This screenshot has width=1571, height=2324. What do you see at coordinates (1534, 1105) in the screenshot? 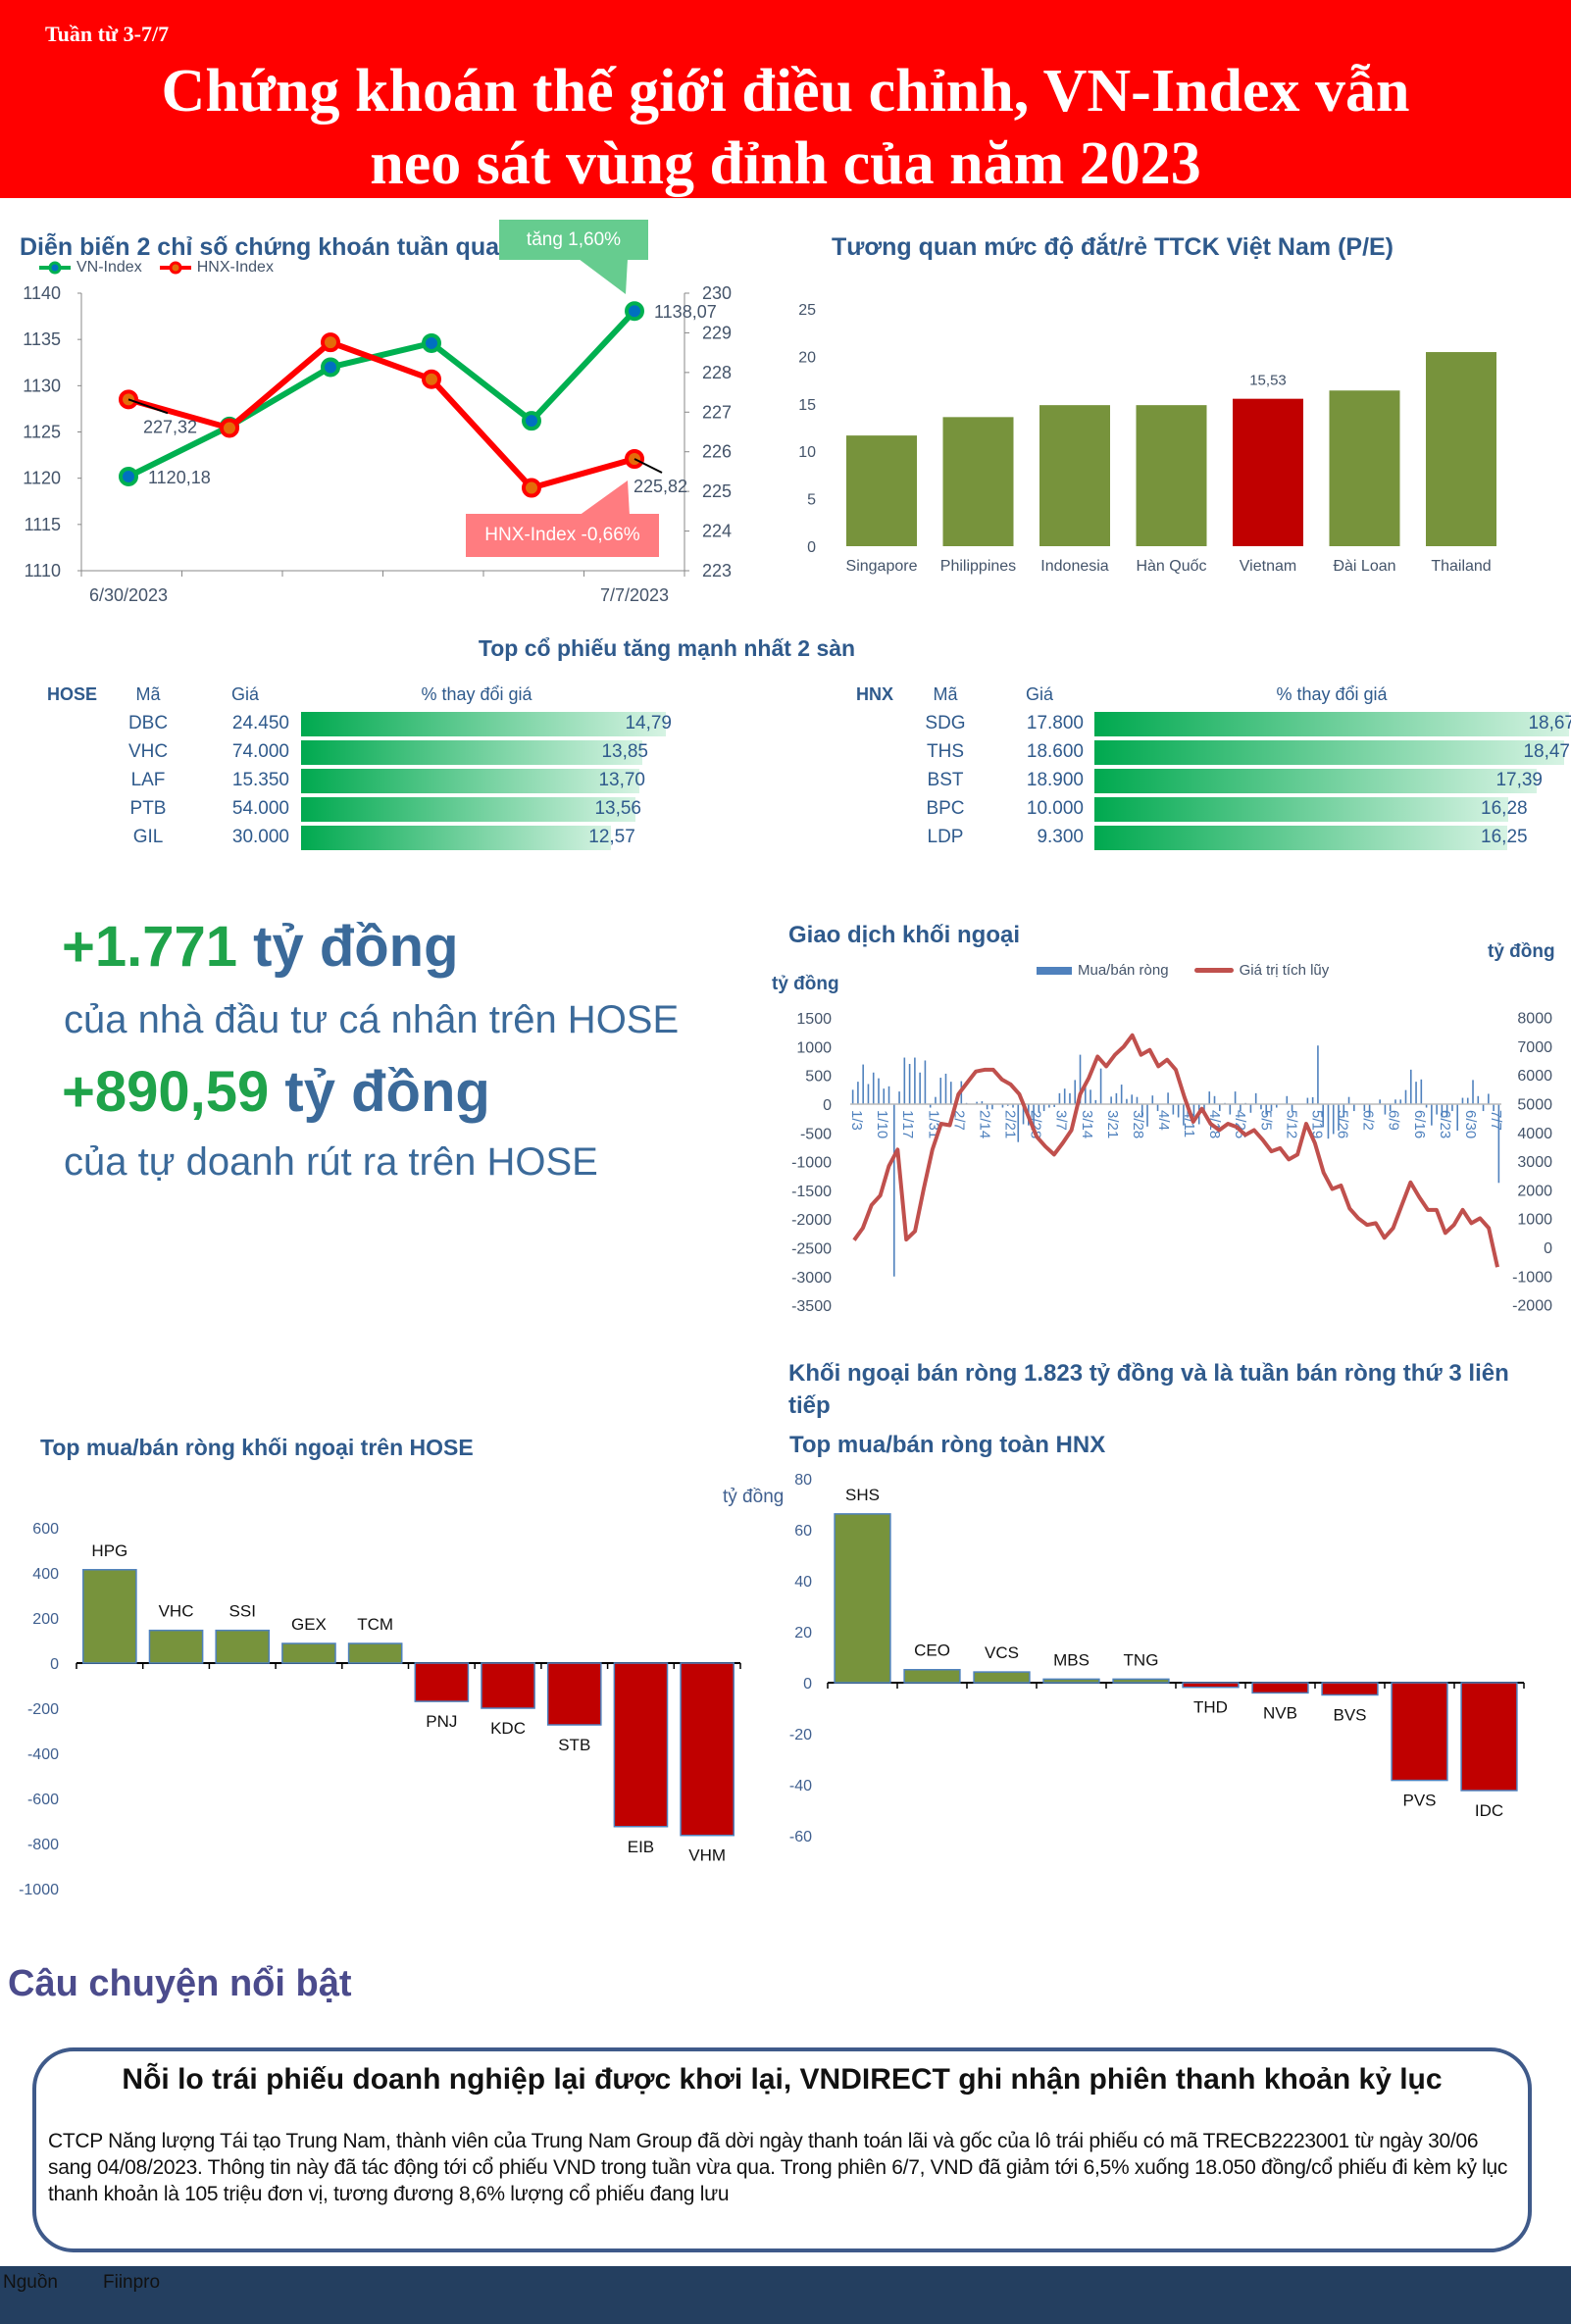
I see `right-tick-label: 5000` at bounding box center [1534, 1105].